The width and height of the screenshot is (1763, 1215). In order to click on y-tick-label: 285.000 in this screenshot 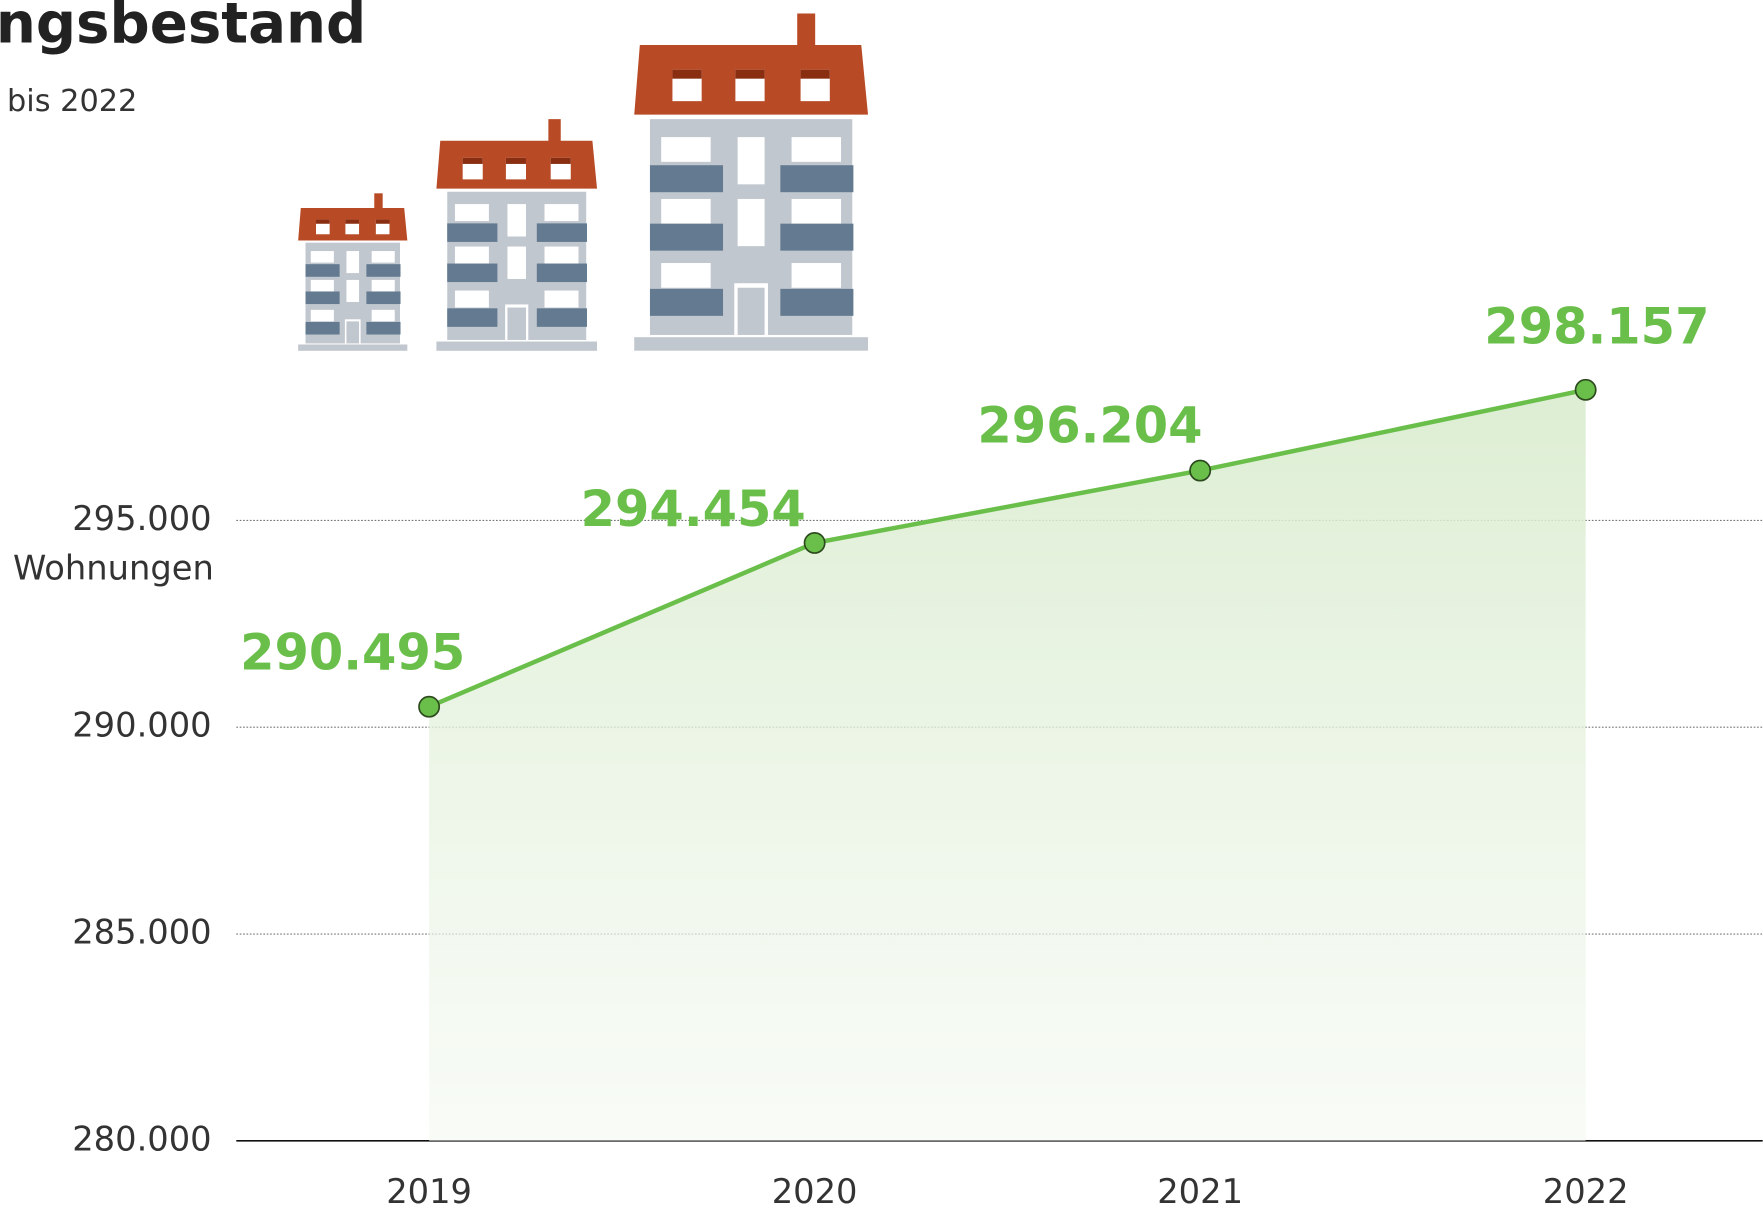, I will do `click(141, 932)`.